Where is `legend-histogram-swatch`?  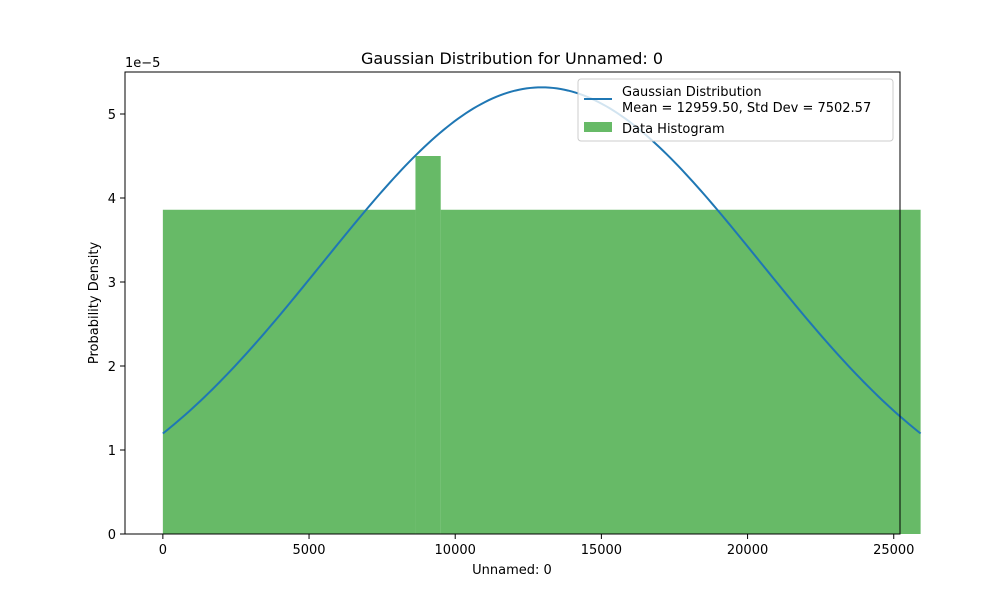 legend-histogram-swatch is located at coordinates (598, 127).